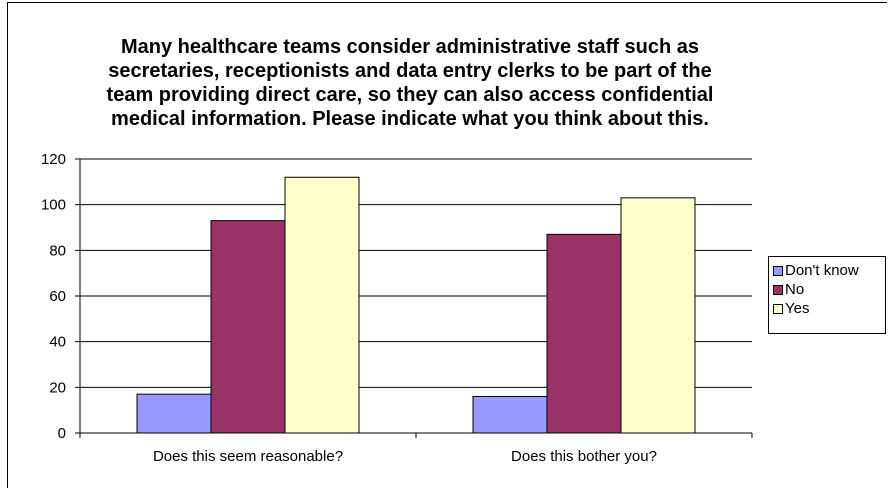  What do you see at coordinates (795, 289) in the screenshot?
I see `legend-label: No` at bounding box center [795, 289].